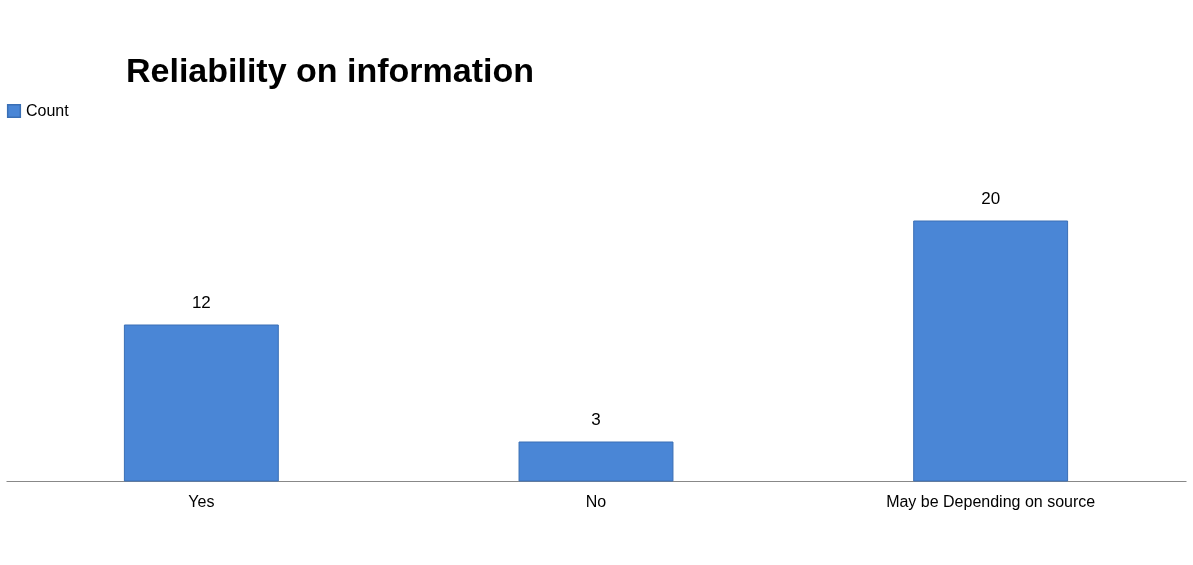 This screenshot has width=1193, height=565. Describe the element at coordinates (201, 501) in the screenshot. I see `x-tick-label: Yes` at that location.